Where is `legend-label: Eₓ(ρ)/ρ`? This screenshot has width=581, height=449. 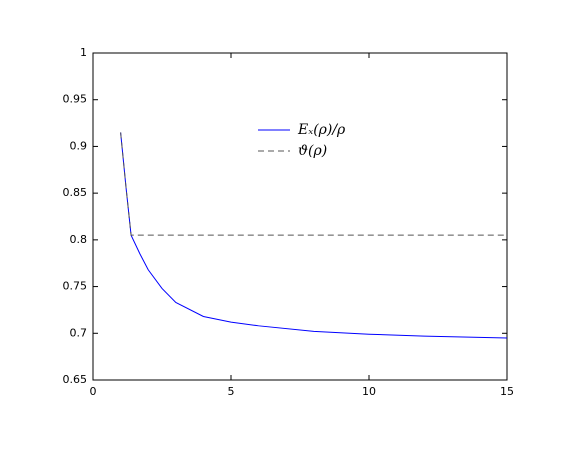 legend-label: Eₓ(ρ)/ρ is located at coordinates (321, 130).